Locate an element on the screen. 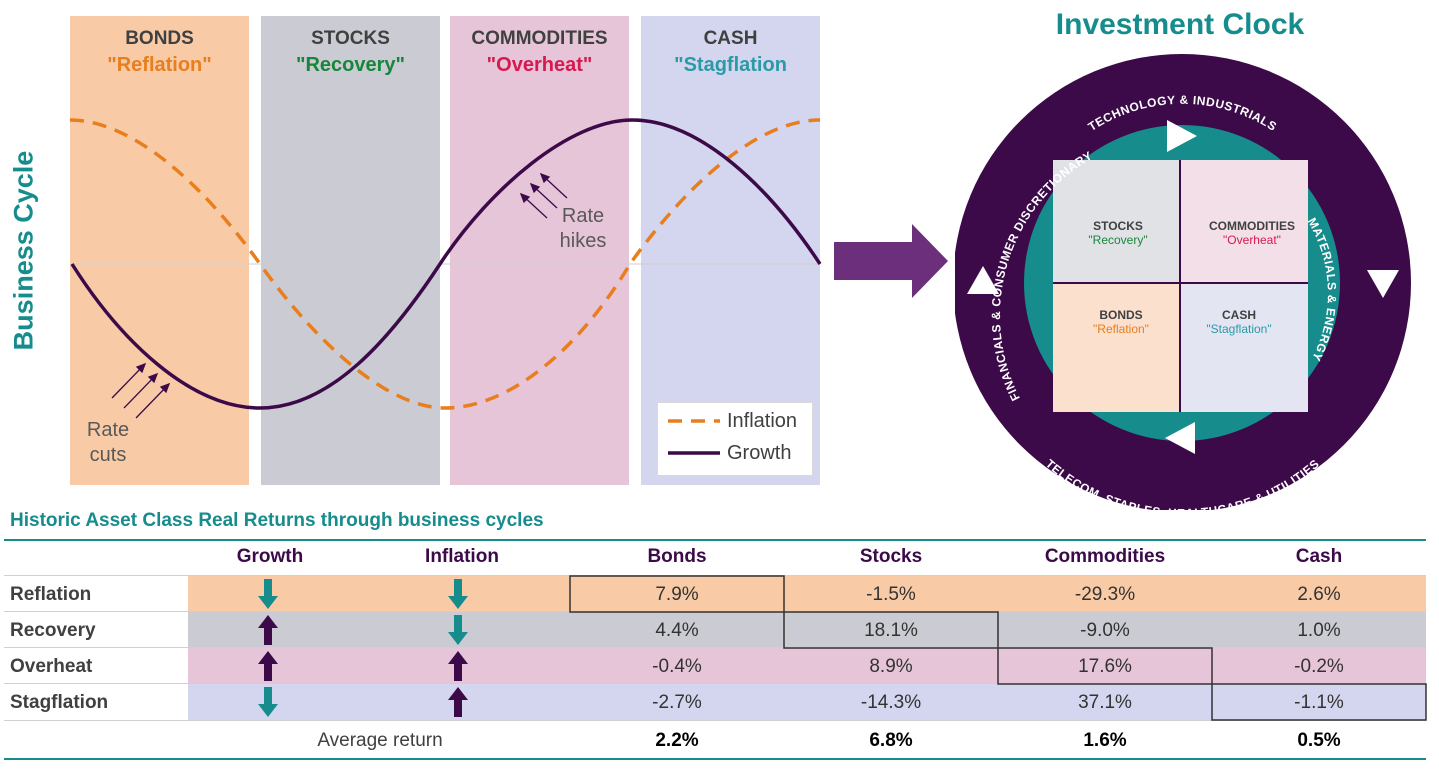  quadrant-name: STOCKS is located at coordinates (1118, 226).